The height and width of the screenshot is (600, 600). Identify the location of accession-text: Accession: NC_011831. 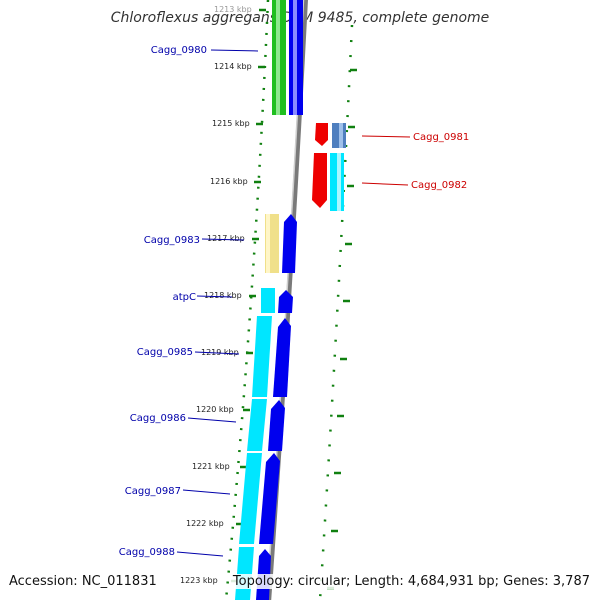
(83, 581).